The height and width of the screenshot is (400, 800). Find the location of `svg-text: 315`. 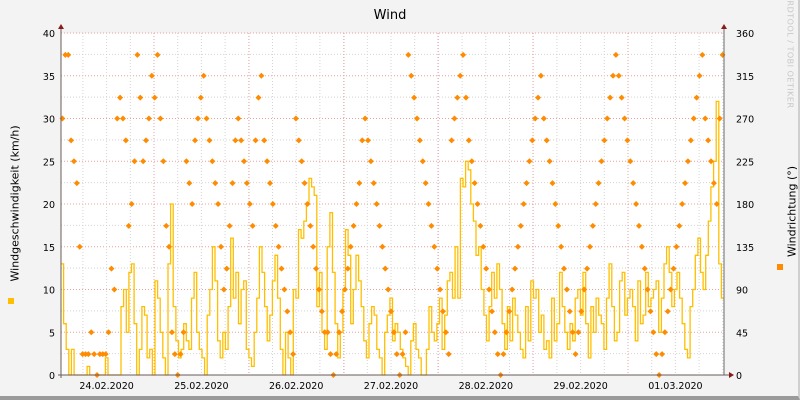

svg-text: 315 is located at coordinates (745, 77).